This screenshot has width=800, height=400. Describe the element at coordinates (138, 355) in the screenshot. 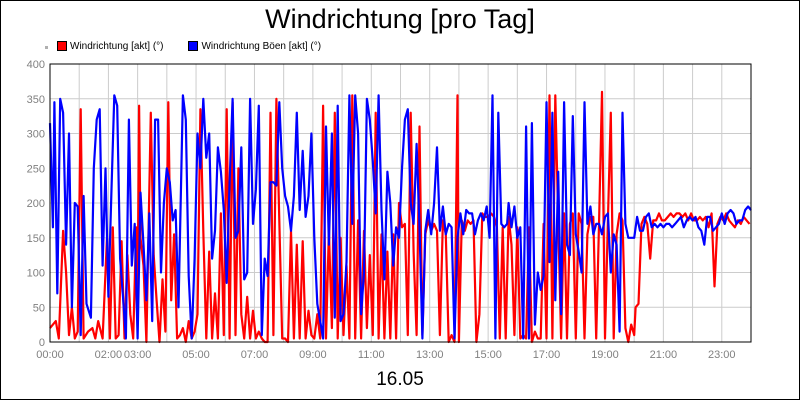

I see `x-tick-label: 03:00` at that location.